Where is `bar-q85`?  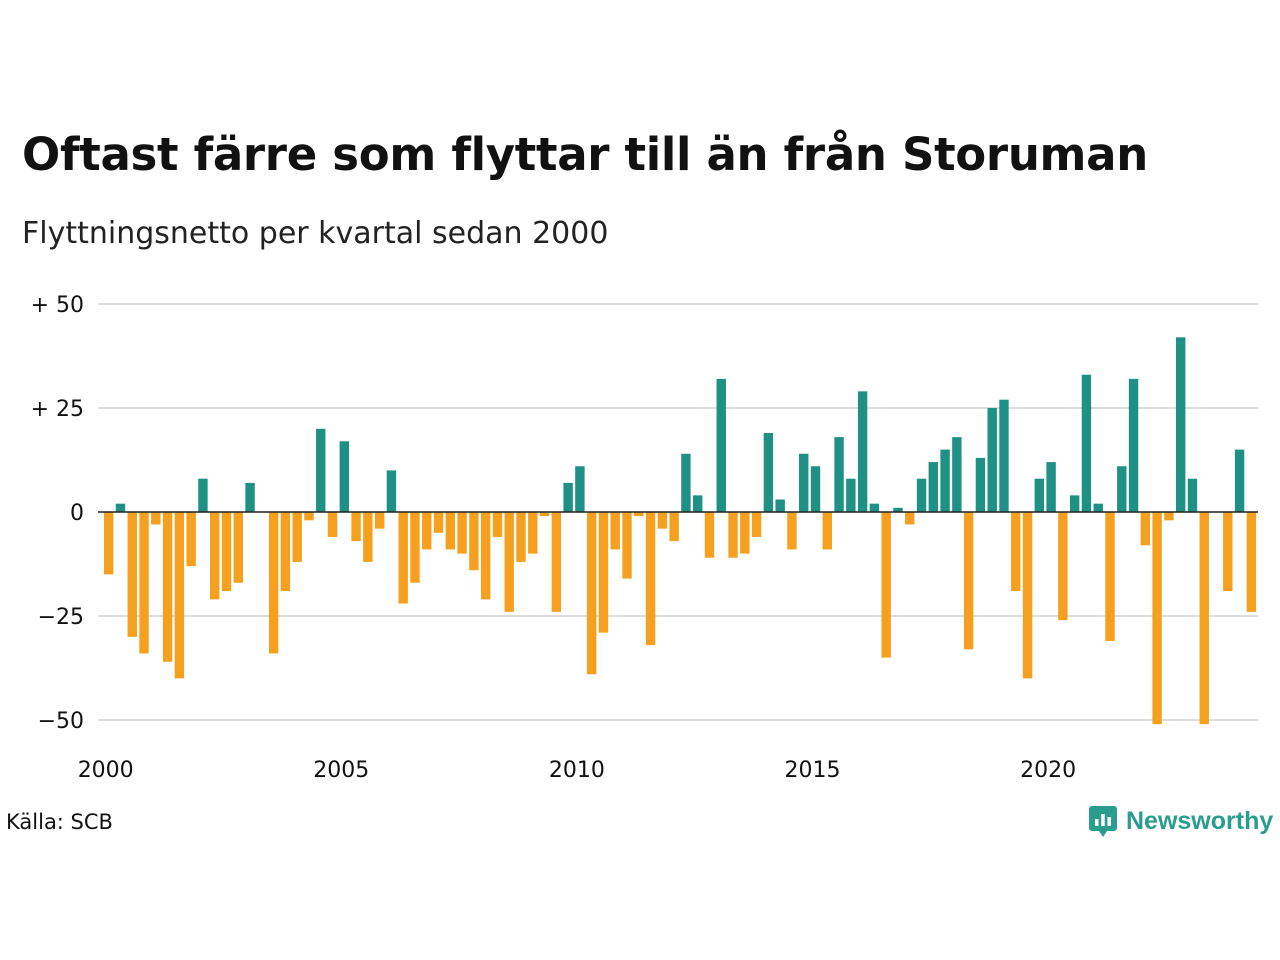
bar-q85 is located at coordinates (1098, 507).